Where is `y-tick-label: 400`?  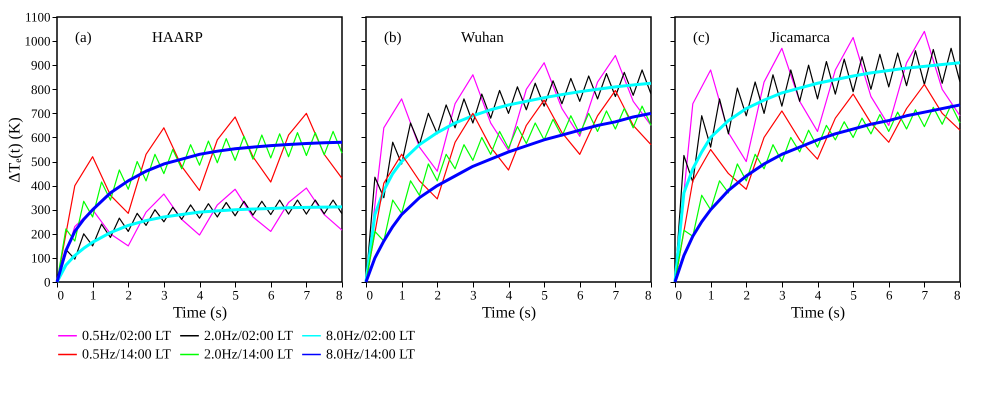
y-tick-label: 400 is located at coordinates (40, 186).